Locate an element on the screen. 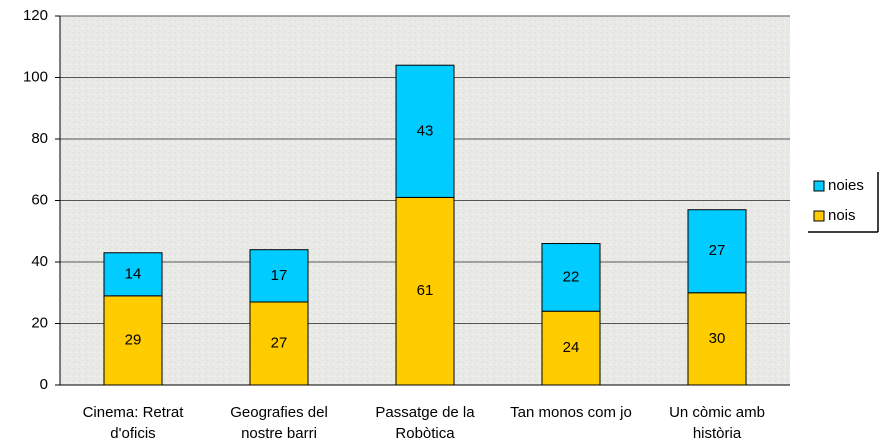 Image resolution: width=883 pixels, height=448 pixels. y-tick-label: 60 is located at coordinates (39, 199).